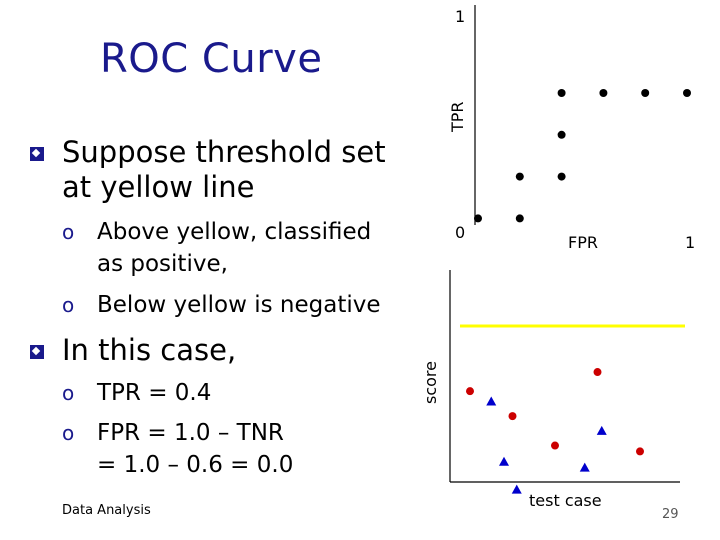 The image size is (720, 540). Describe the element at coordinates (565, 500) in the screenshot. I see `score-x-label: test case` at that location.